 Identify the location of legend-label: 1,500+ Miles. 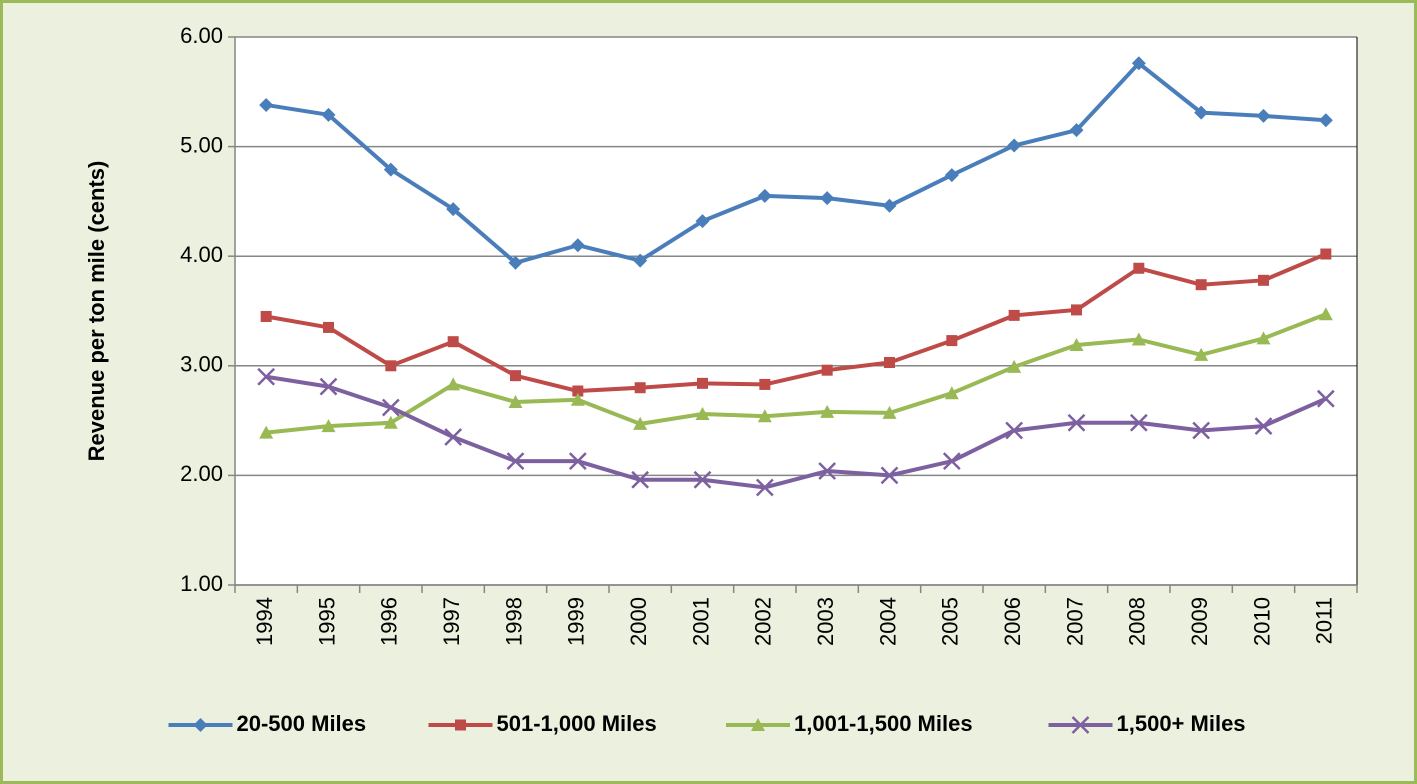
(1181, 723).